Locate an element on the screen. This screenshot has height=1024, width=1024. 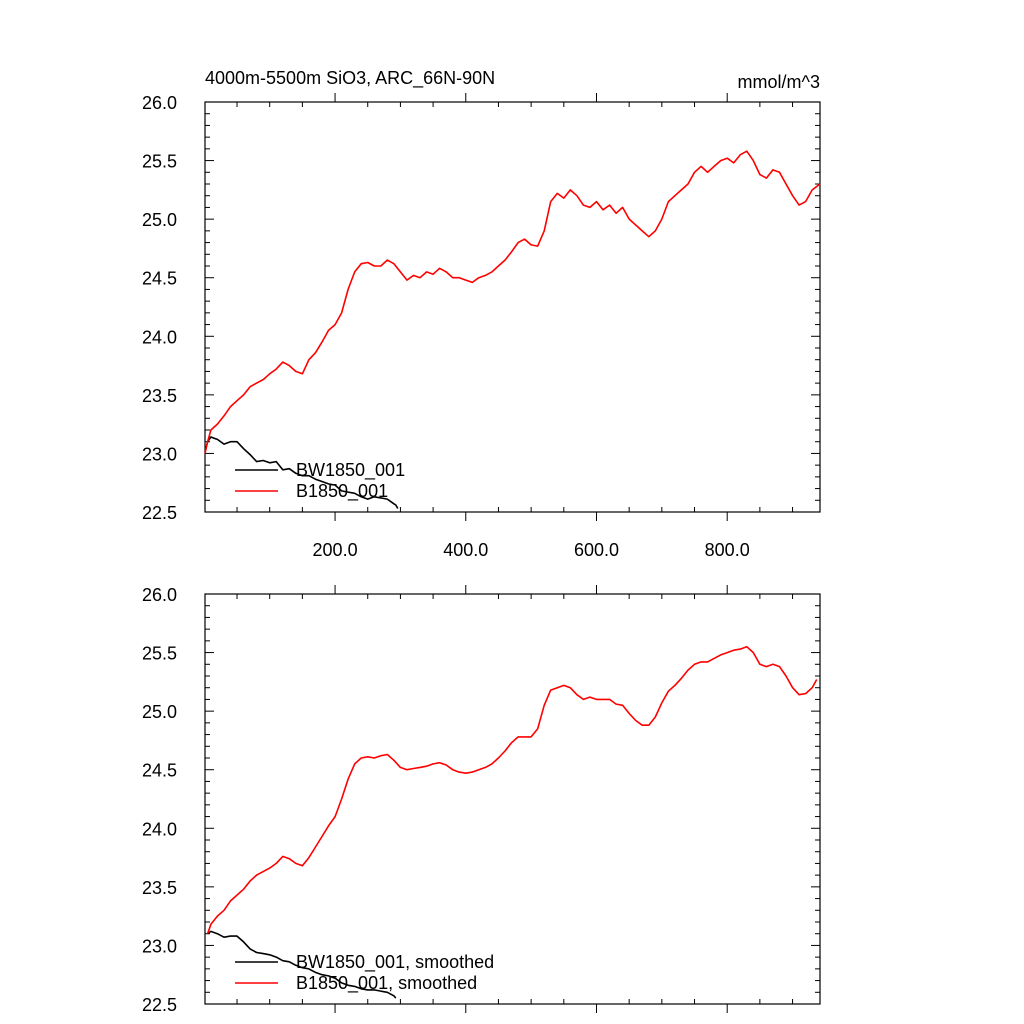
x-tick-label: 400.0 is located at coordinates (465, 550).